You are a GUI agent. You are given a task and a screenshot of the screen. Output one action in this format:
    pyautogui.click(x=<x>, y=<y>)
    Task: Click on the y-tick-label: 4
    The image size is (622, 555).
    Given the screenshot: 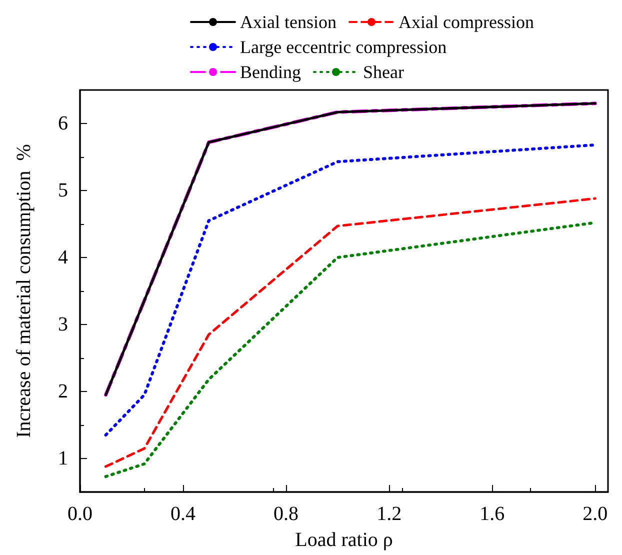 What is the action you would take?
    pyautogui.click(x=63, y=257)
    